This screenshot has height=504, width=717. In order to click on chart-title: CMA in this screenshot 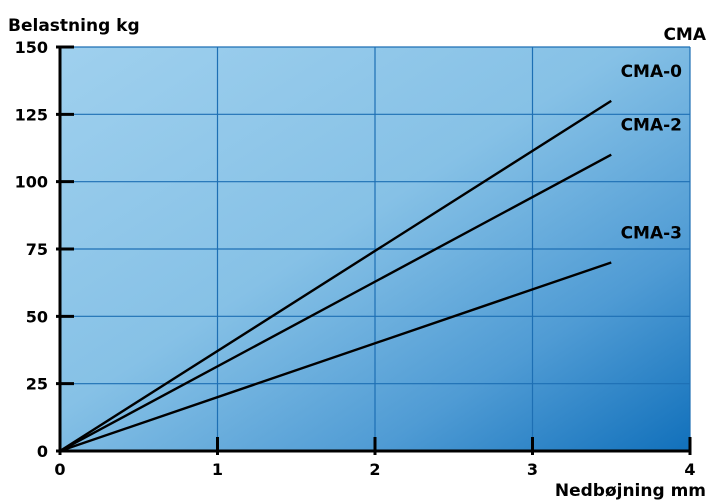, I will do `click(684, 35)`.